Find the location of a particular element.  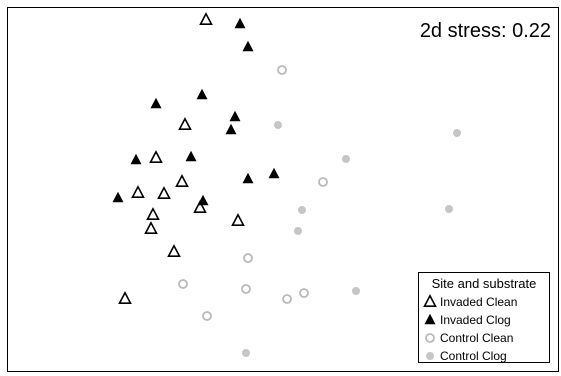

legend-marker-control-clean is located at coordinates (430, 338).